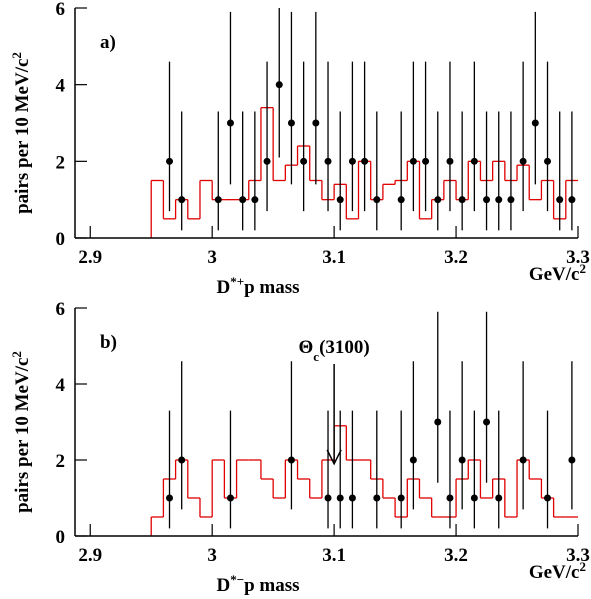 Image resolution: width=591 pixels, height=599 pixels. I want to click on panel-label: b), so click(108, 342).